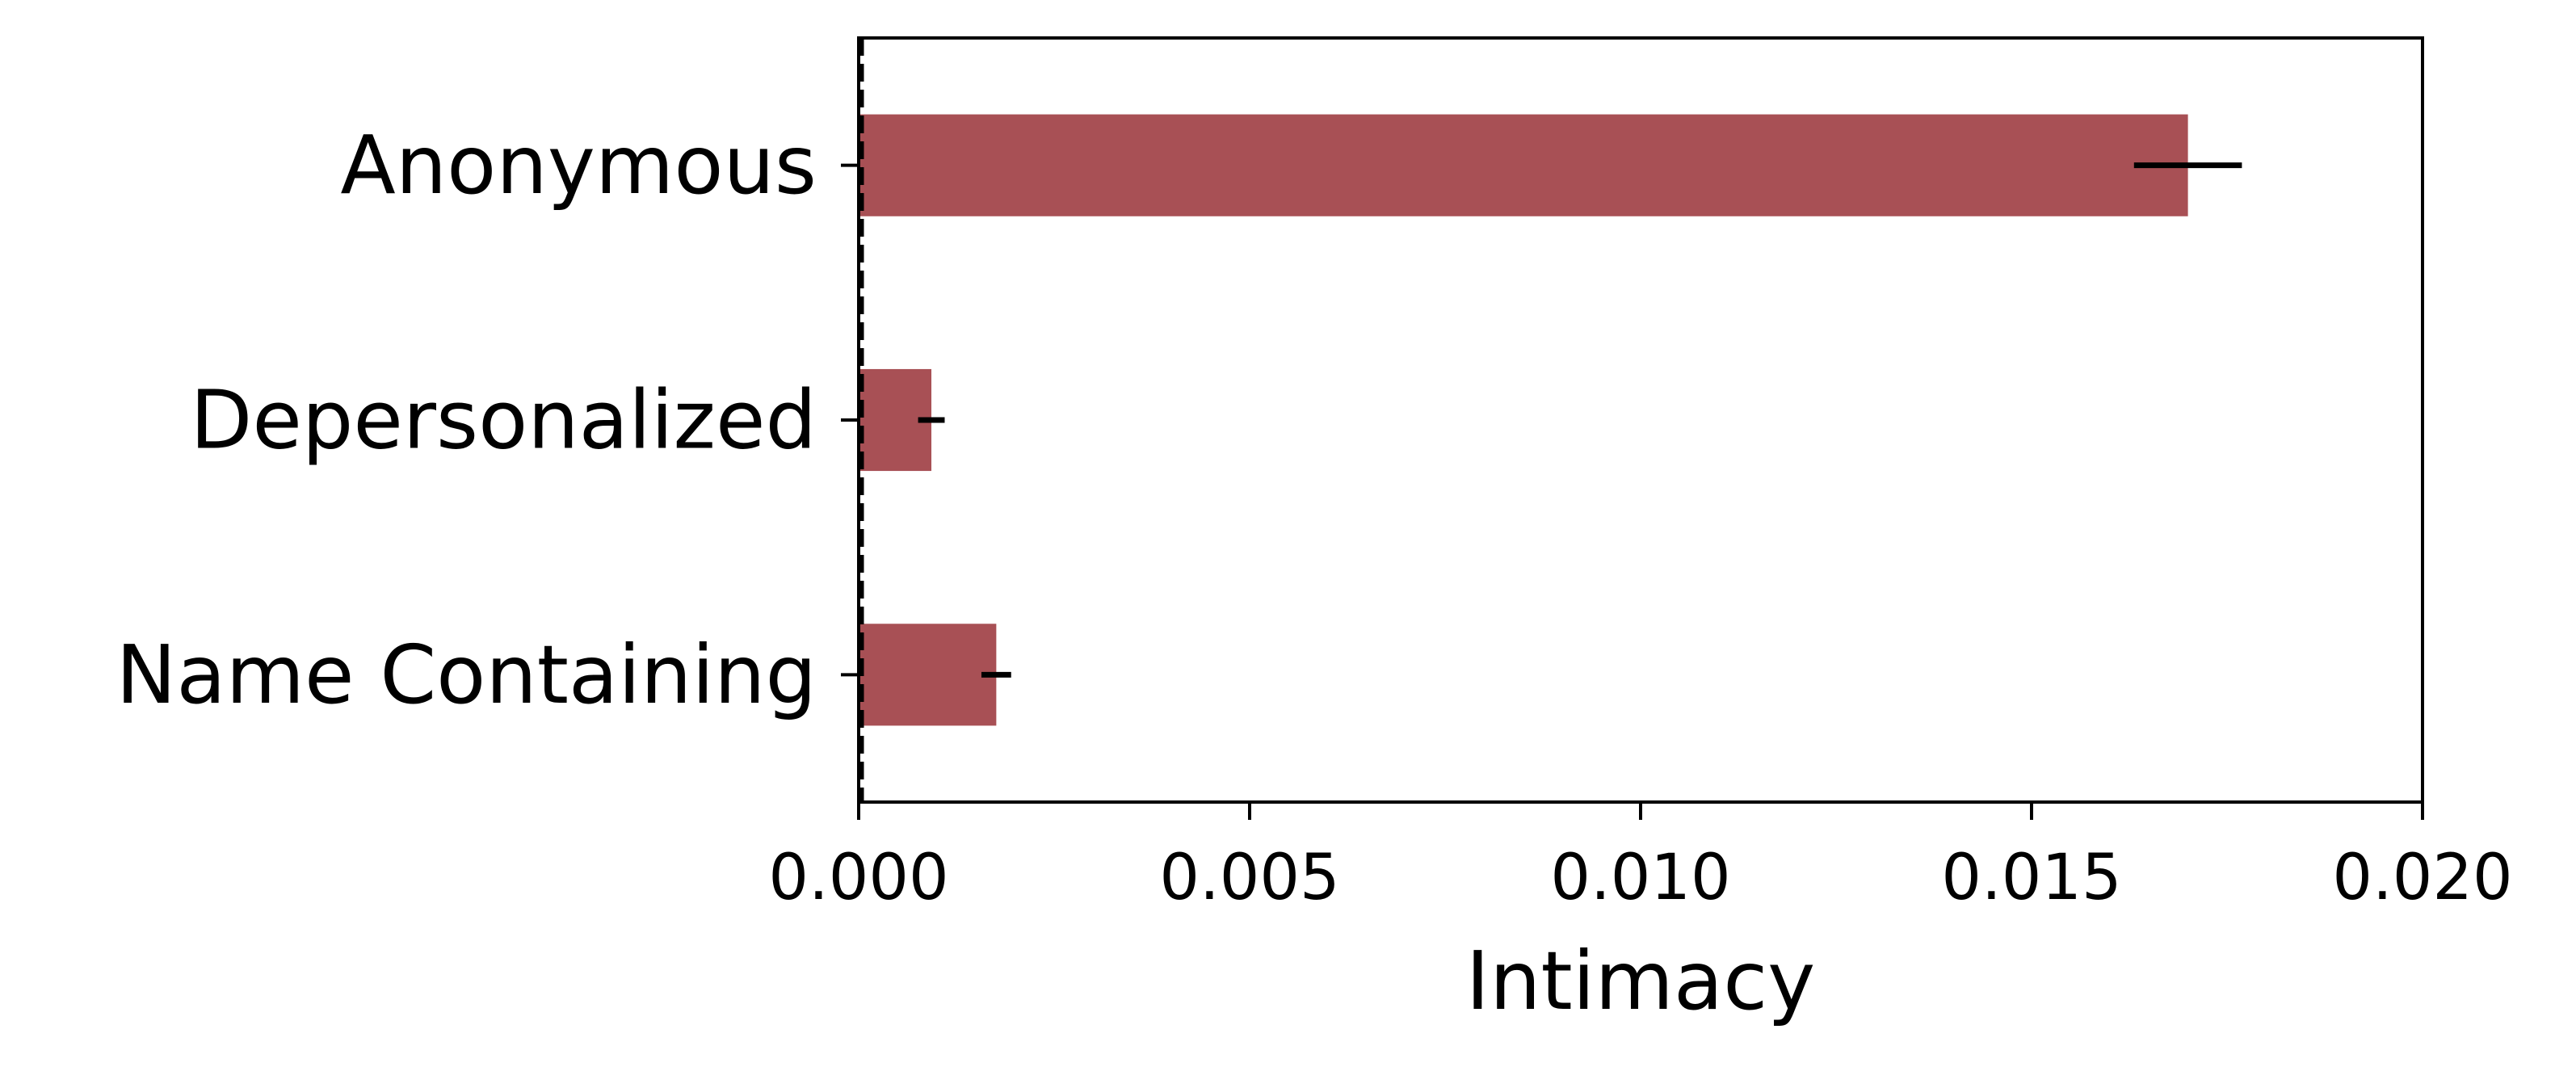  What do you see at coordinates (2422, 878) in the screenshot?
I see `x-tick-label-4: 0.020` at bounding box center [2422, 878].